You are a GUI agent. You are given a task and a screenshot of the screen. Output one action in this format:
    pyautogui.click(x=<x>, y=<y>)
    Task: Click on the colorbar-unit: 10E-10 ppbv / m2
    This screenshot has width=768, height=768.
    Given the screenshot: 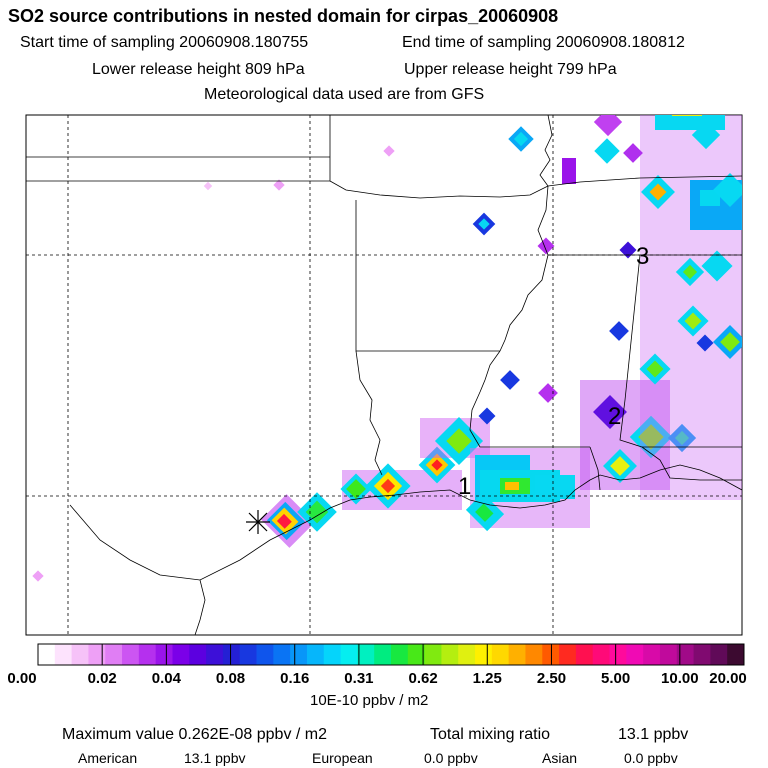 What is the action you would take?
    pyautogui.click(x=369, y=700)
    